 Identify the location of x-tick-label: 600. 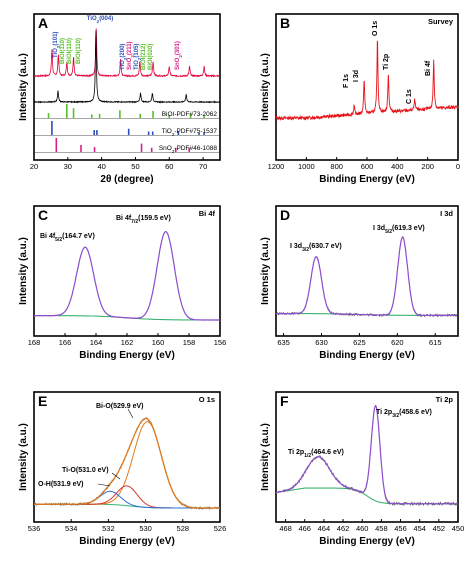
(367, 166).